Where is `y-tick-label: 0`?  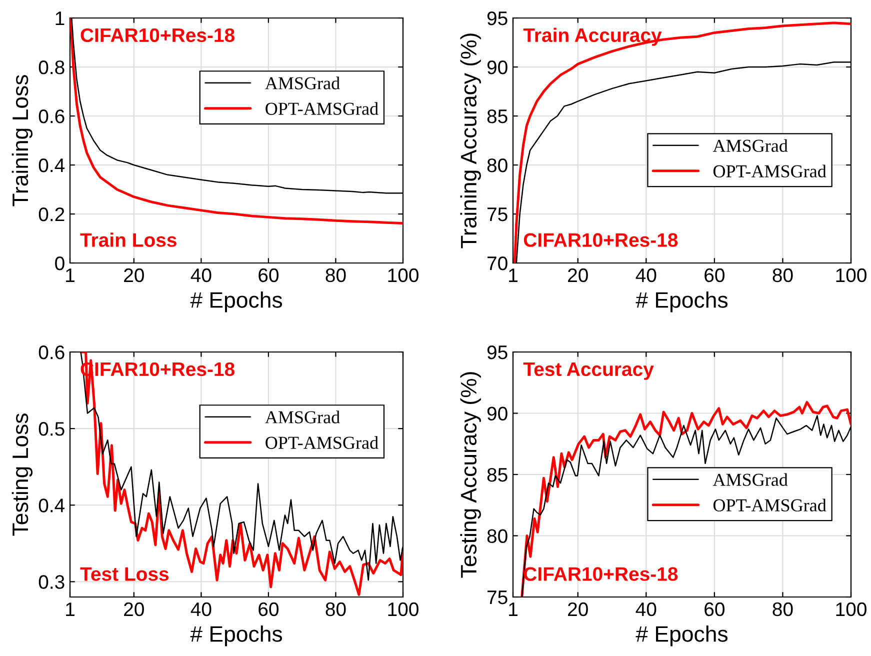 y-tick-label: 0 is located at coordinates (59, 263).